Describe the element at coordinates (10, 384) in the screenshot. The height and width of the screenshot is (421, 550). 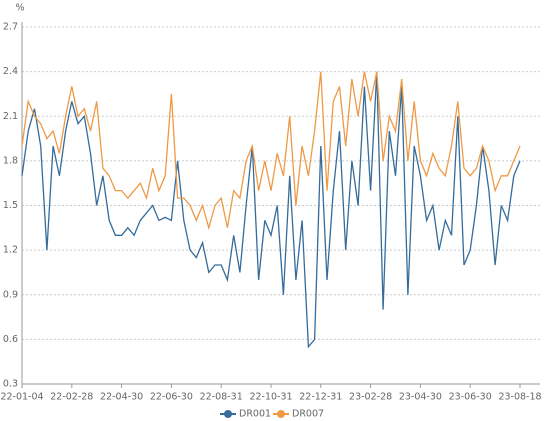
I see `y-tick-label: 0.3` at that location.